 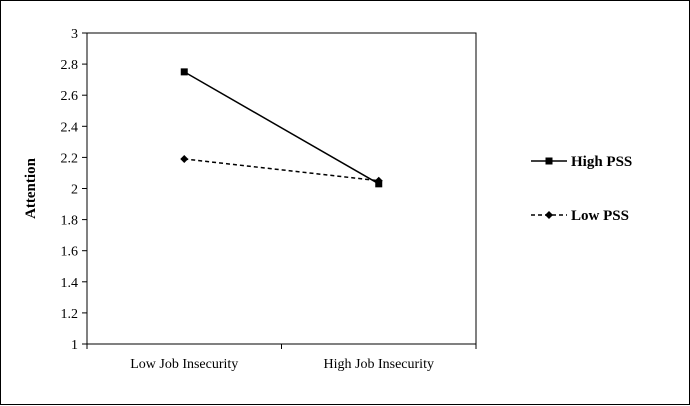 I want to click on x-category-label: High Job Insecurity, so click(x=379, y=364).